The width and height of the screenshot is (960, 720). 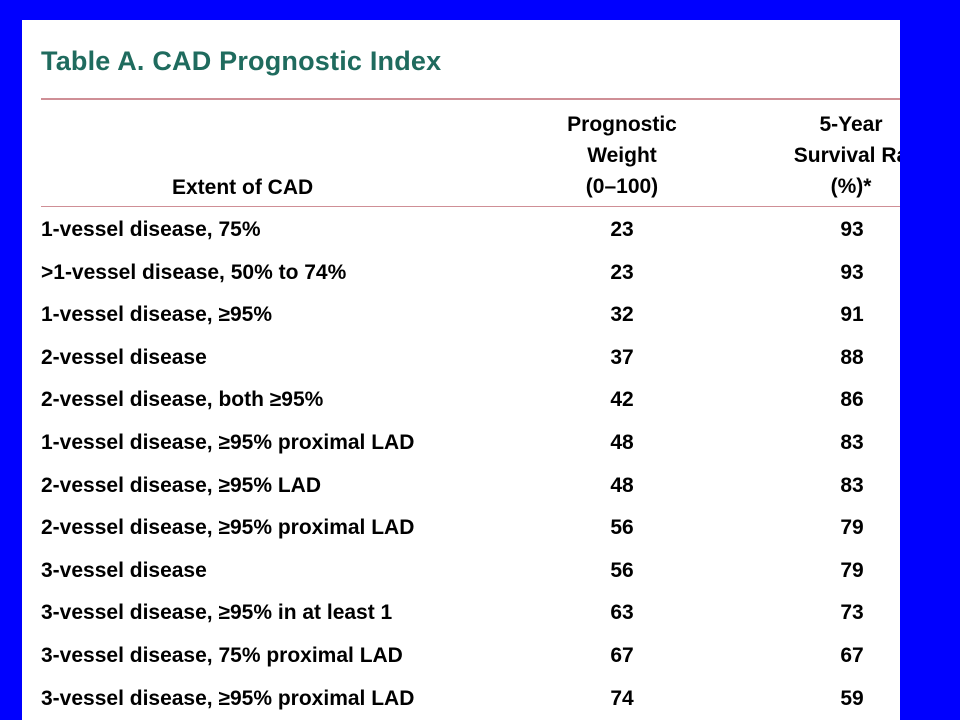 I want to click on header-divider, so click(x=470, y=206).